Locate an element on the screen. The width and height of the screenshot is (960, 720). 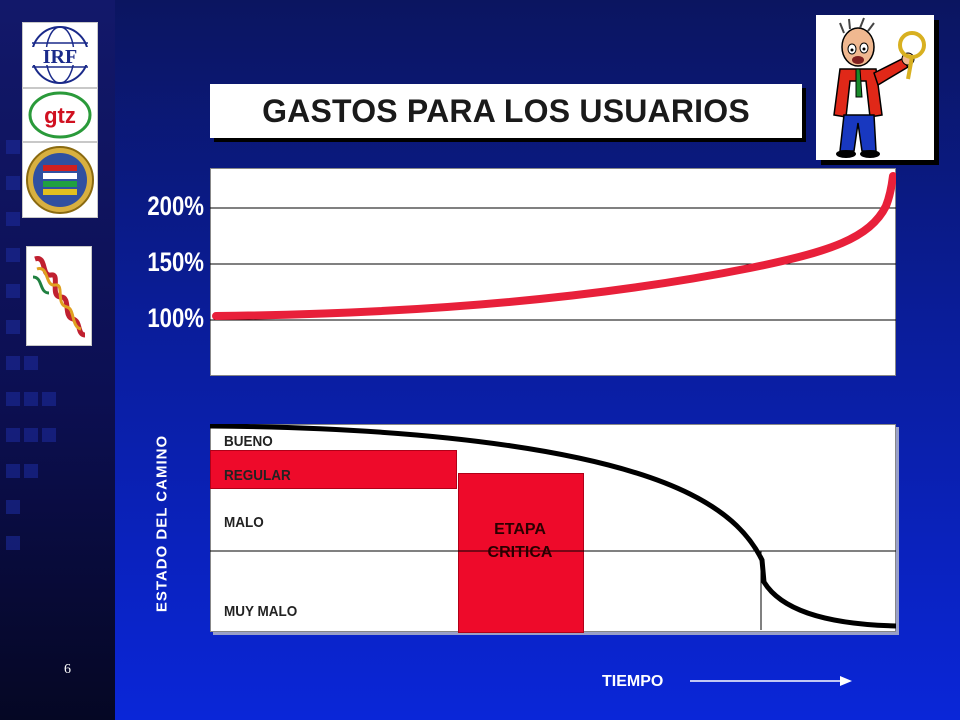
zone-muy-malo: MUY MALO is located at coordinates (261, 611).